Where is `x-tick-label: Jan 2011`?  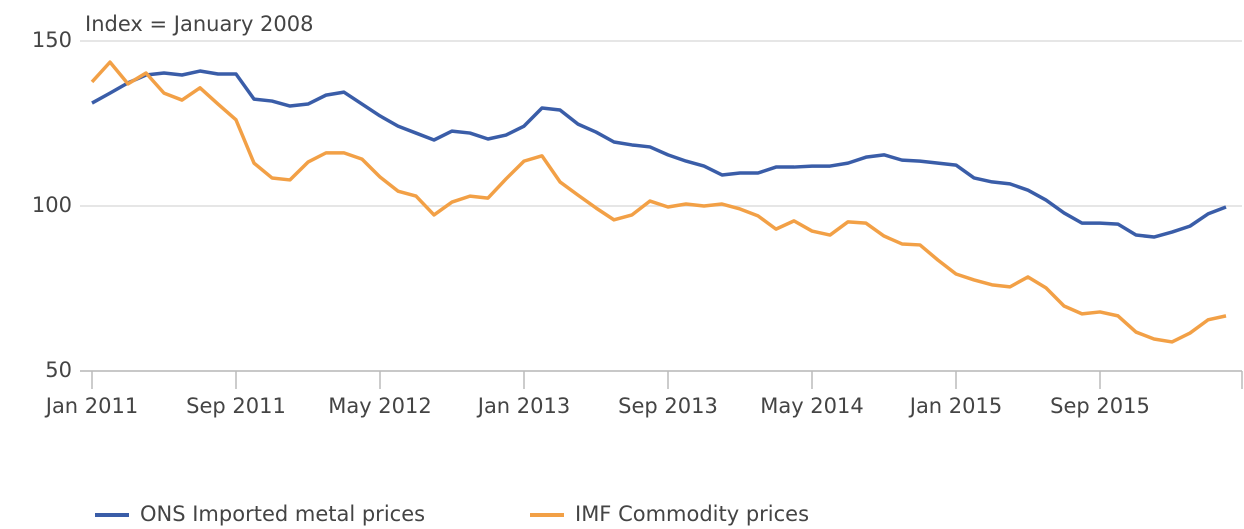
x-tick-label: Jan 2011 is located at coordinates (91, 406).